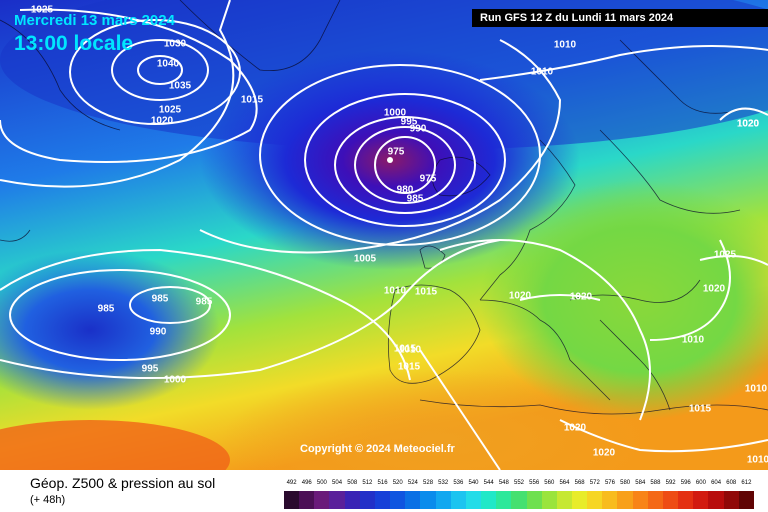  What do you see at coordinates (564, 483) in the screenshot?
I see `legend-label: 564` at bounding box center [564, 483].